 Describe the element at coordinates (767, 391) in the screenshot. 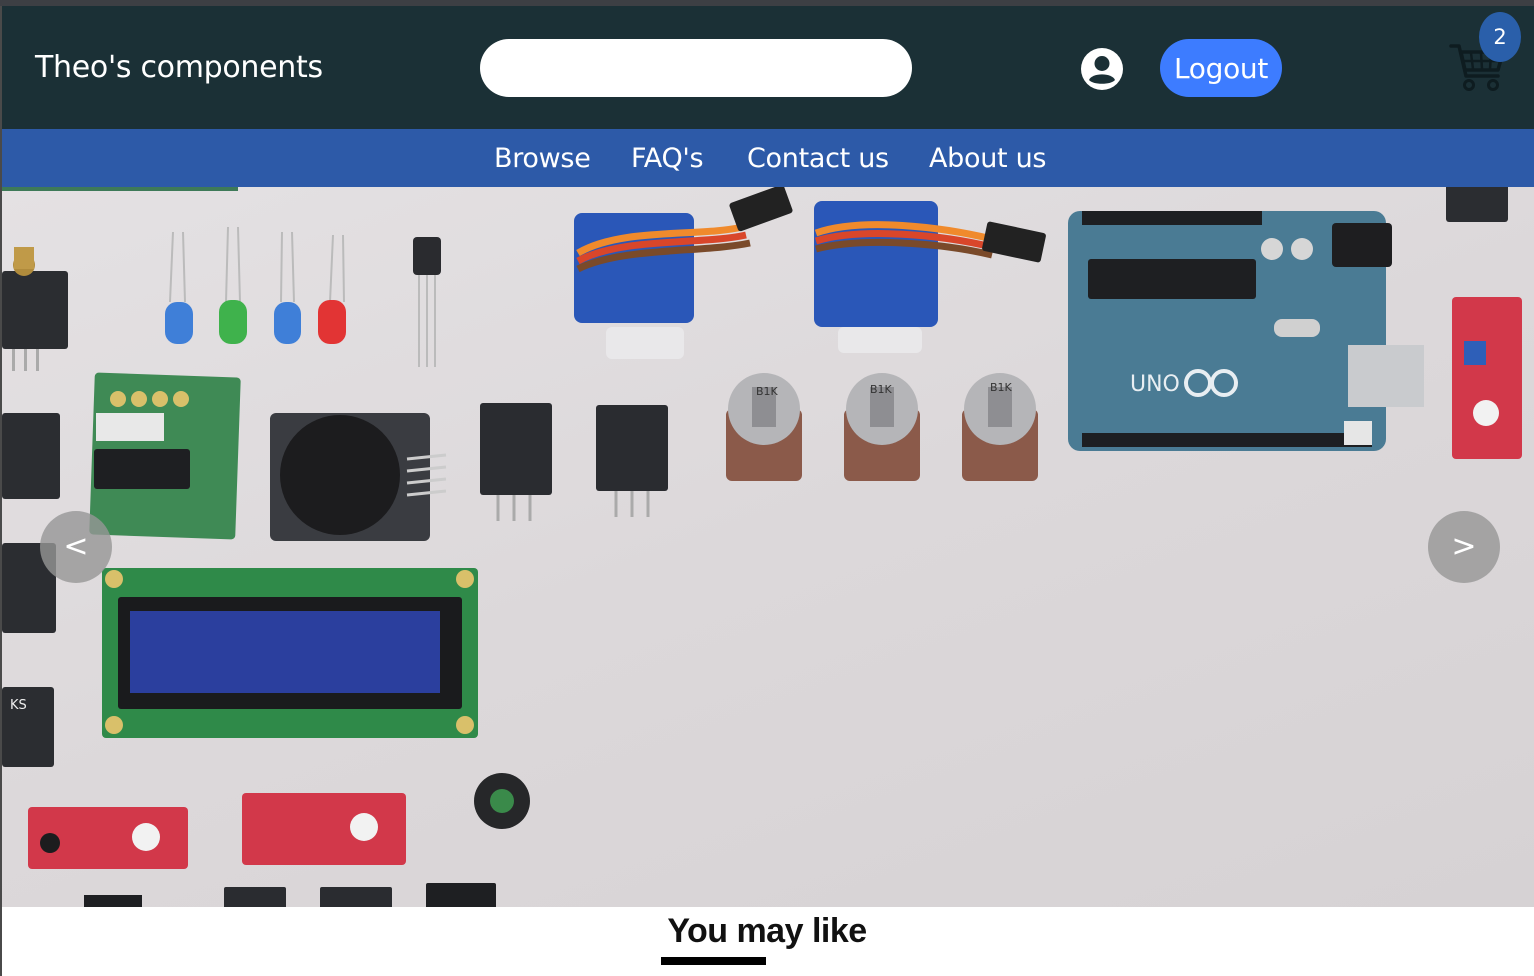

I see `pot-label-1: B1K` at that location.